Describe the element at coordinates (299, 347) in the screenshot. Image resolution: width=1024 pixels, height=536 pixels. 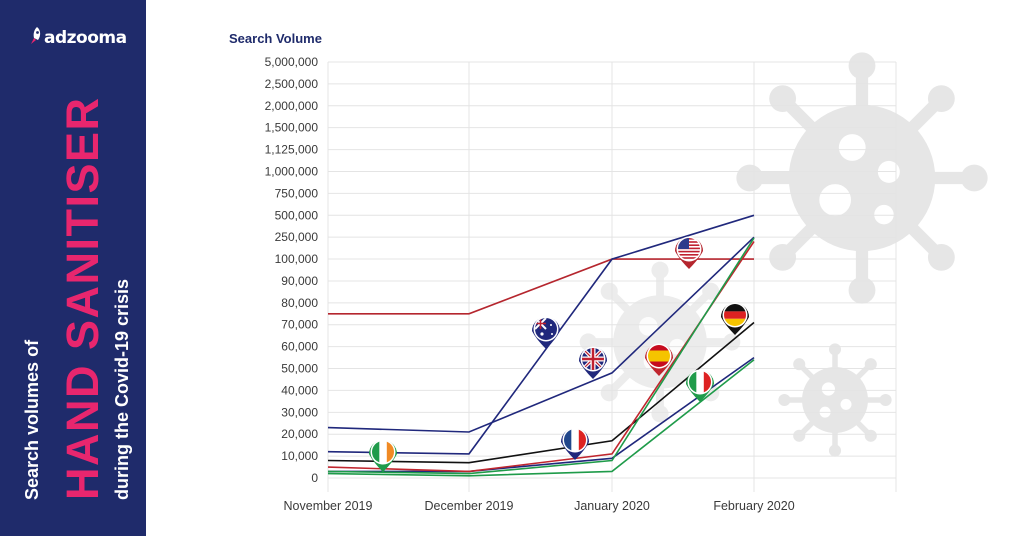
I see `y-tick-label: 60,000` at that location.